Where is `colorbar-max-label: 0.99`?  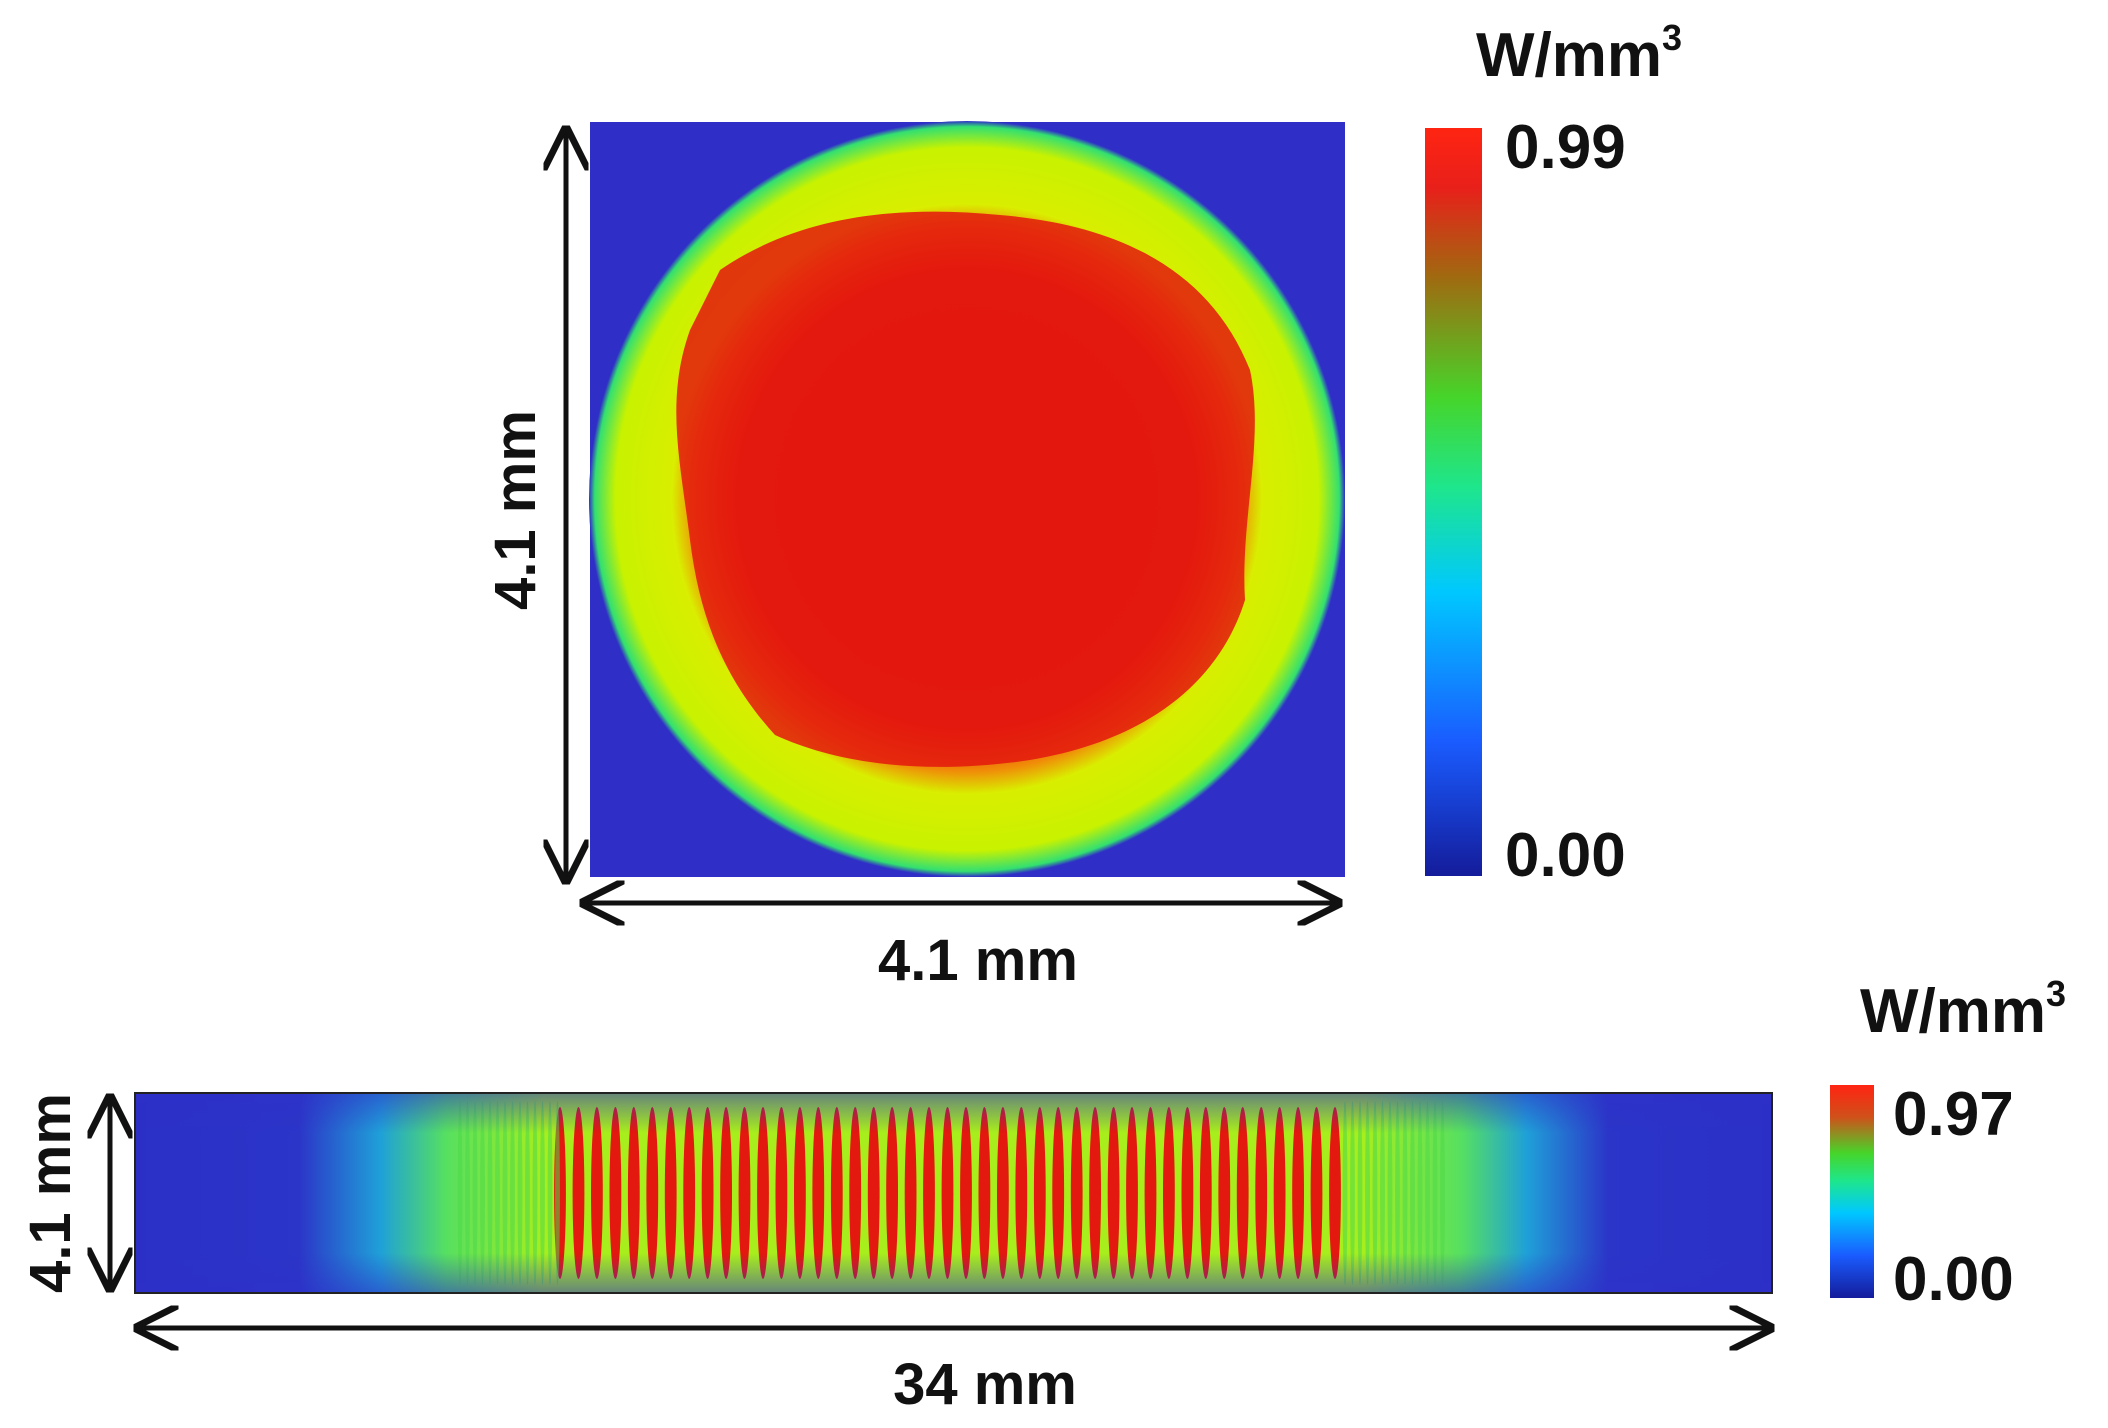 colorbar-max-label: 0.99 is located at coordinates (1565, 147).